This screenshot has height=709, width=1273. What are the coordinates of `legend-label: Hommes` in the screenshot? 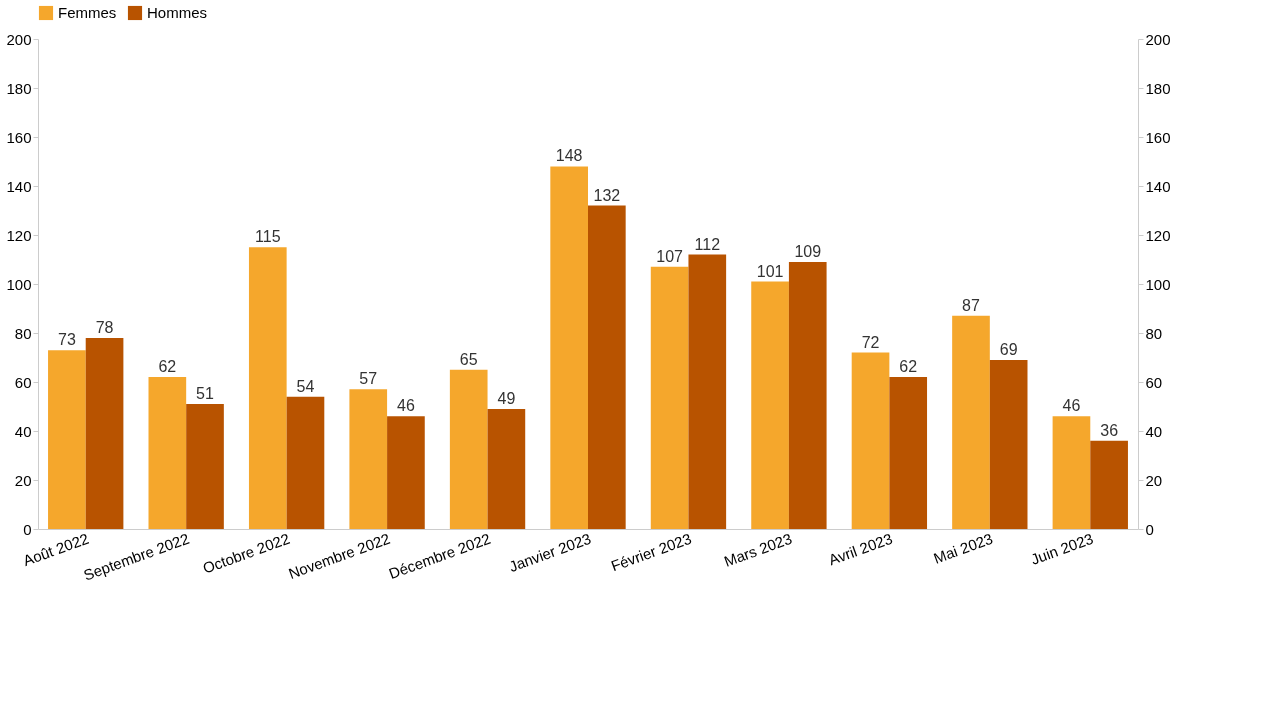 It's located at (177, 12).